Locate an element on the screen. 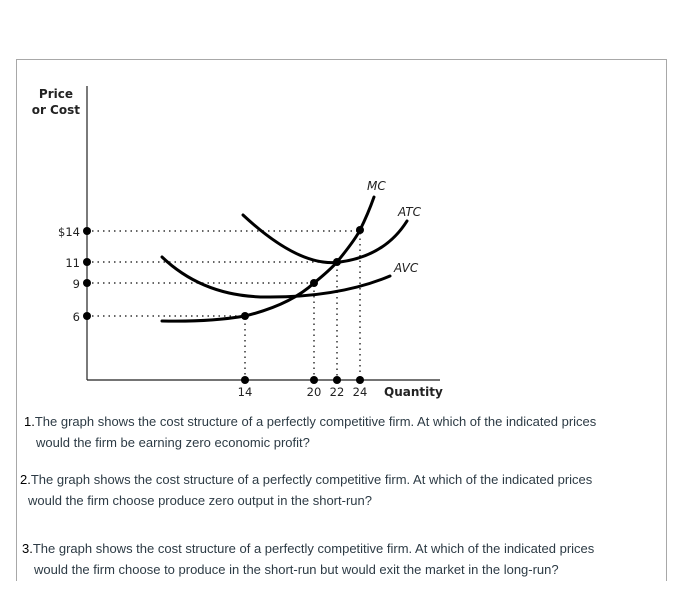  x-tick-22: 22 is located at coordinates (337, 392).